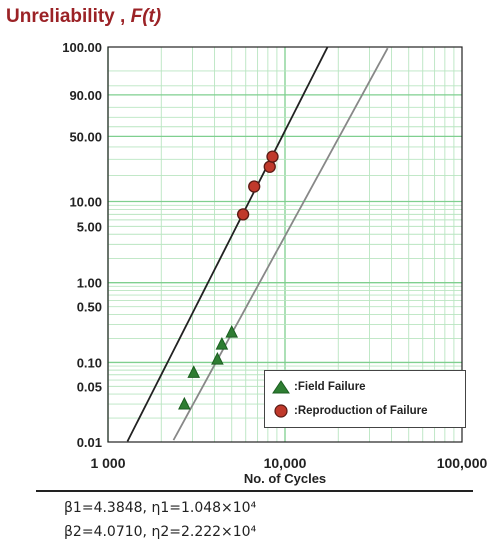  I want to click on y-tick-label: 0.10, so click(89, 362).